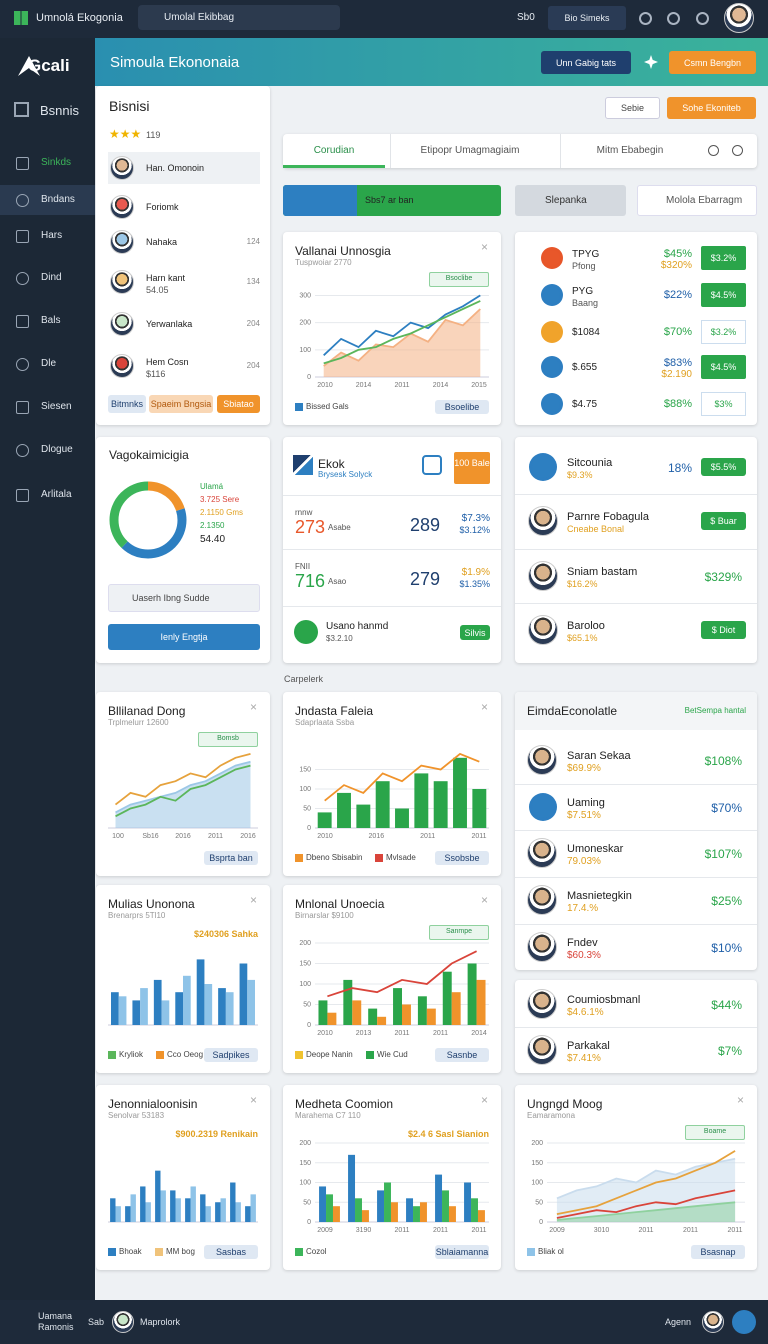 The image size is (768, 1344). What do you see at coordinates (715, 710) in the screenshot?
I see `leaders-link: BetSempa hantal` at bounding box center [715, 710].